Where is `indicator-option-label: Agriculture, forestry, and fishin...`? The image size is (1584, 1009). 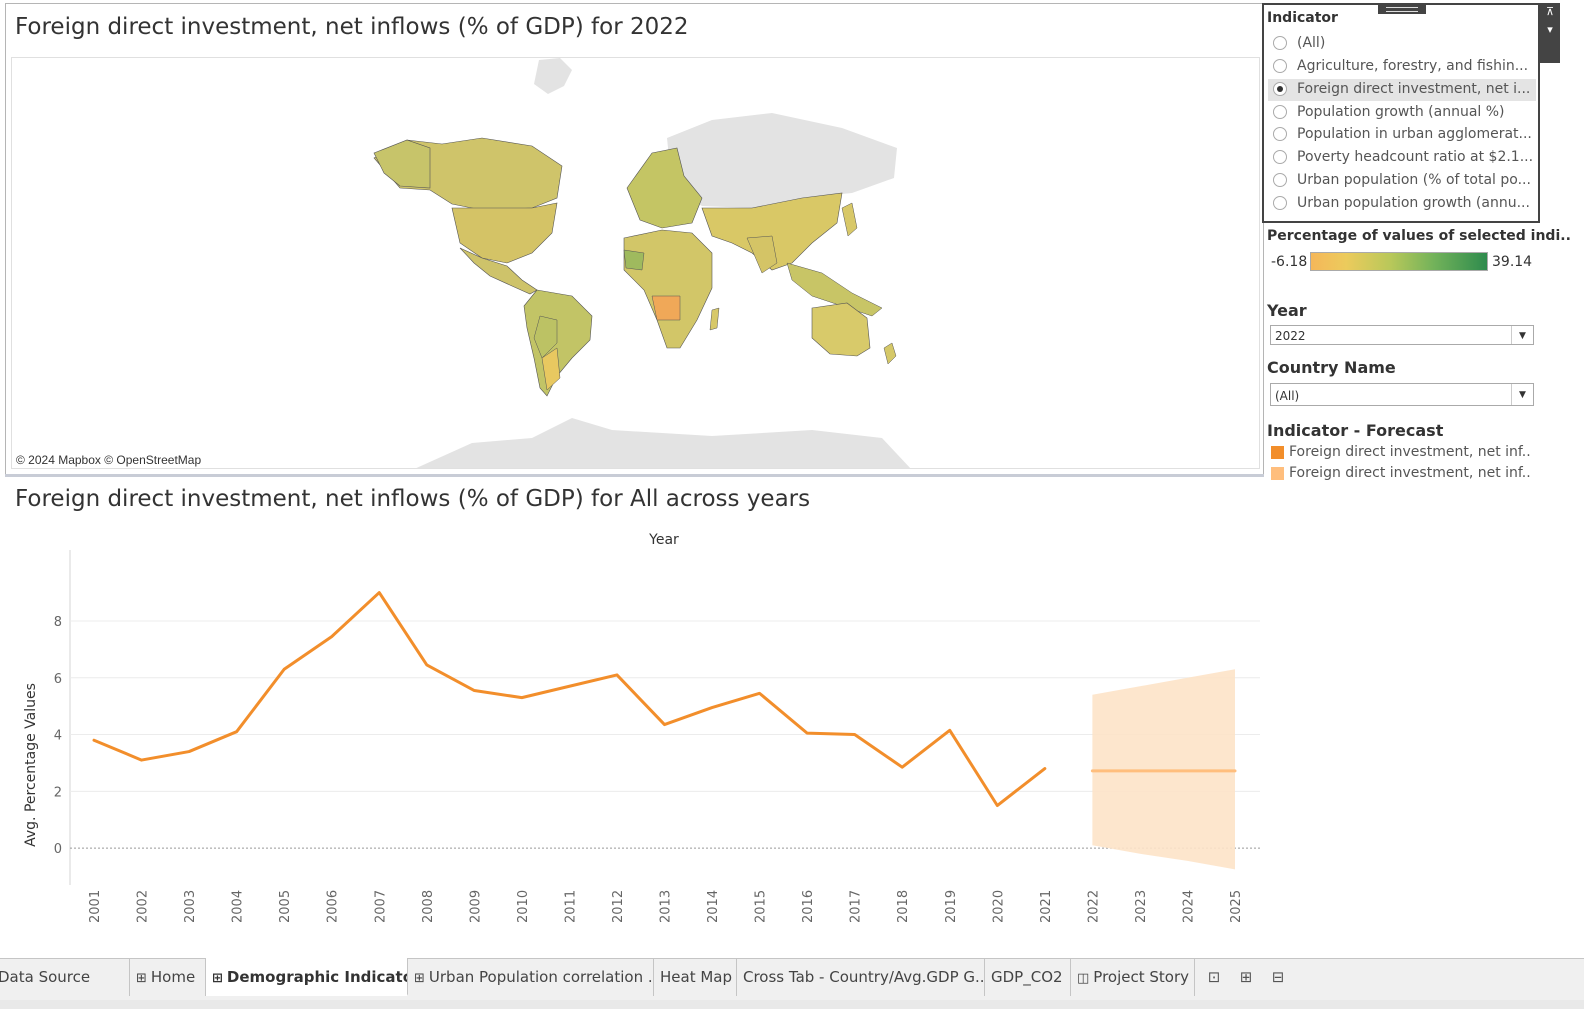 indicator-option-label: Agriculture, forestry, and fishin... is located at coordinates (1413, 65).